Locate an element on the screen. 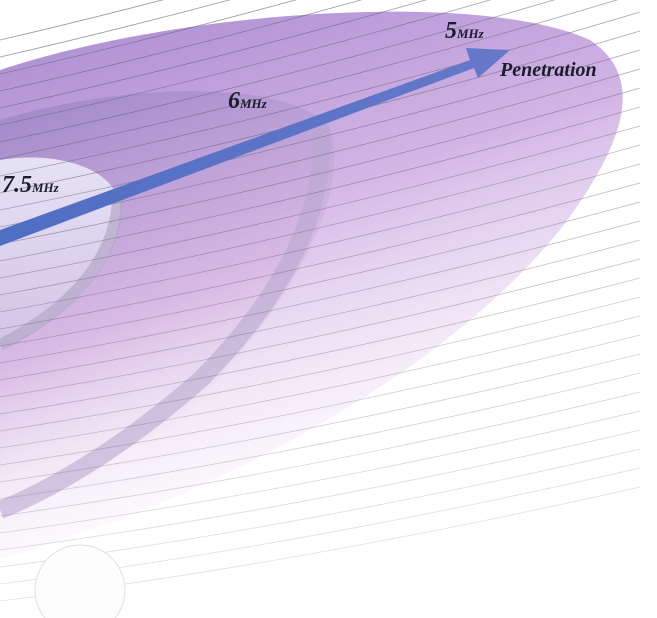  inner-zone-edge is located at coordinates (62, 275).